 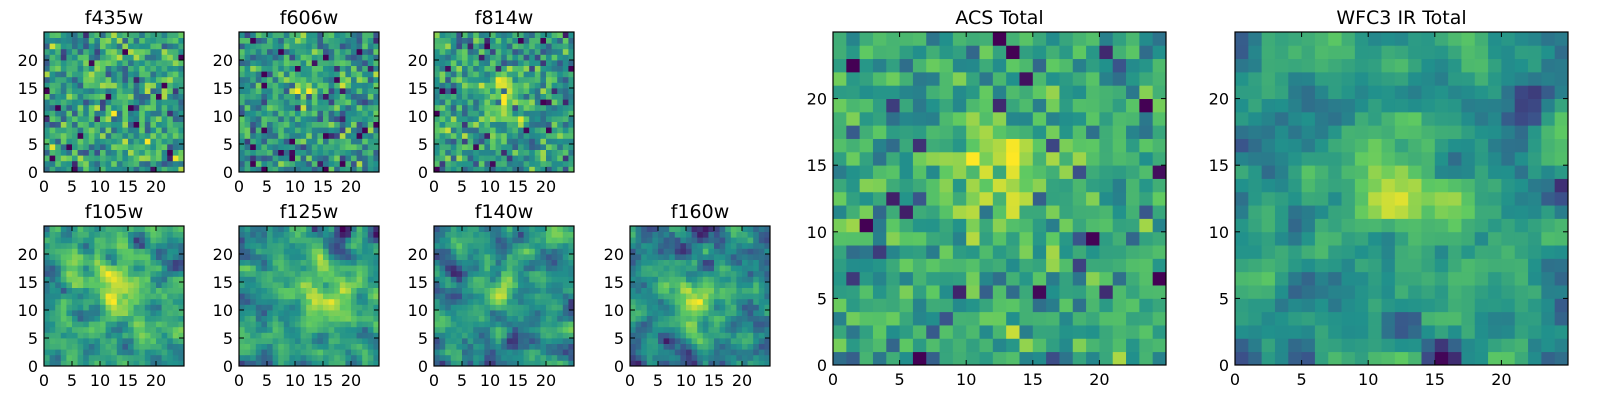 What do you see at coordinates (239, 380) in the screenshot?
I see `x-tick-label: 0` at bounding box center [239, 380].